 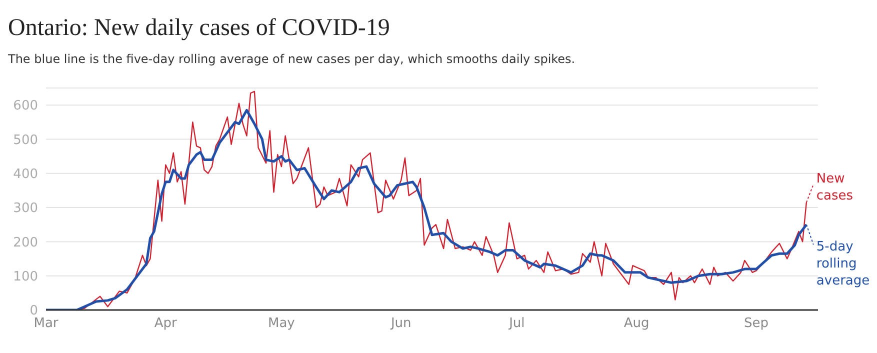 I want to click on legend-label: New cases, so click(x=835, y=187).